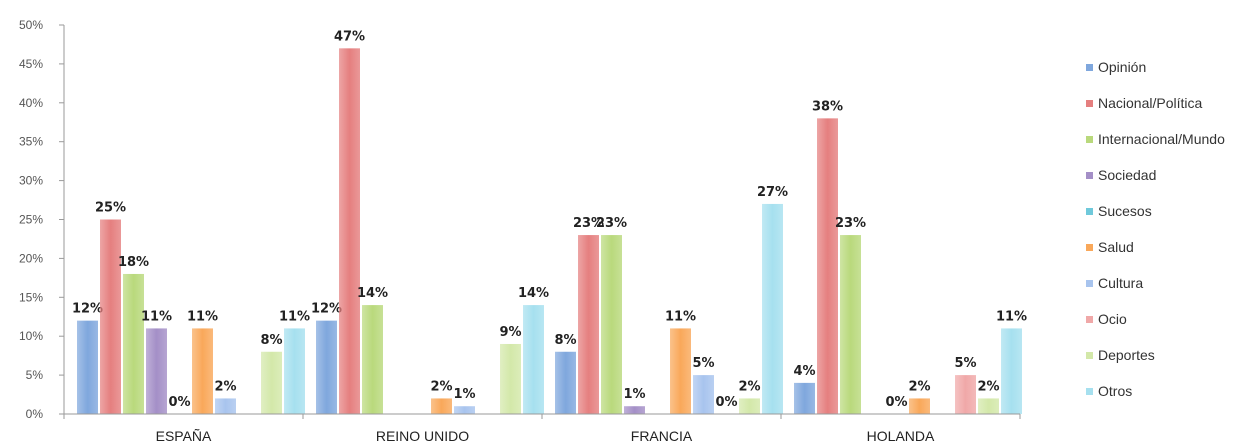 This screenshot has width=1247, height=446. What do you see at coordinates (133, 343) in the screenshot?
I see `bar-españa-internacional-mundo` at bounding box center [133, 343].